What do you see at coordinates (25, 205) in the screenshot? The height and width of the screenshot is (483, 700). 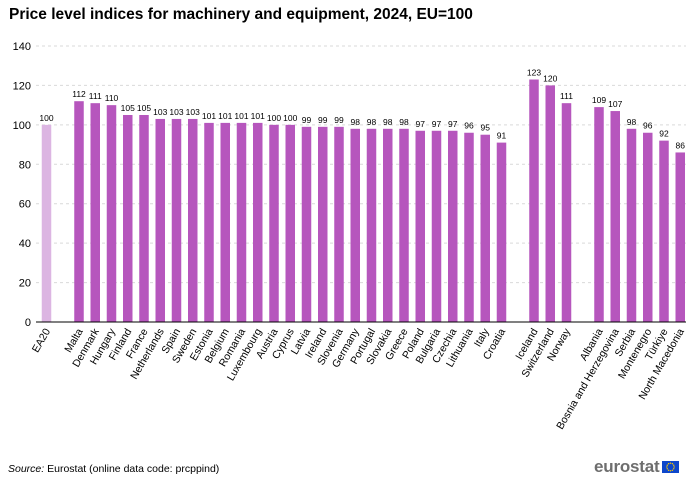 I see `y-tick-label: 60` at bounding box center [25, 205].